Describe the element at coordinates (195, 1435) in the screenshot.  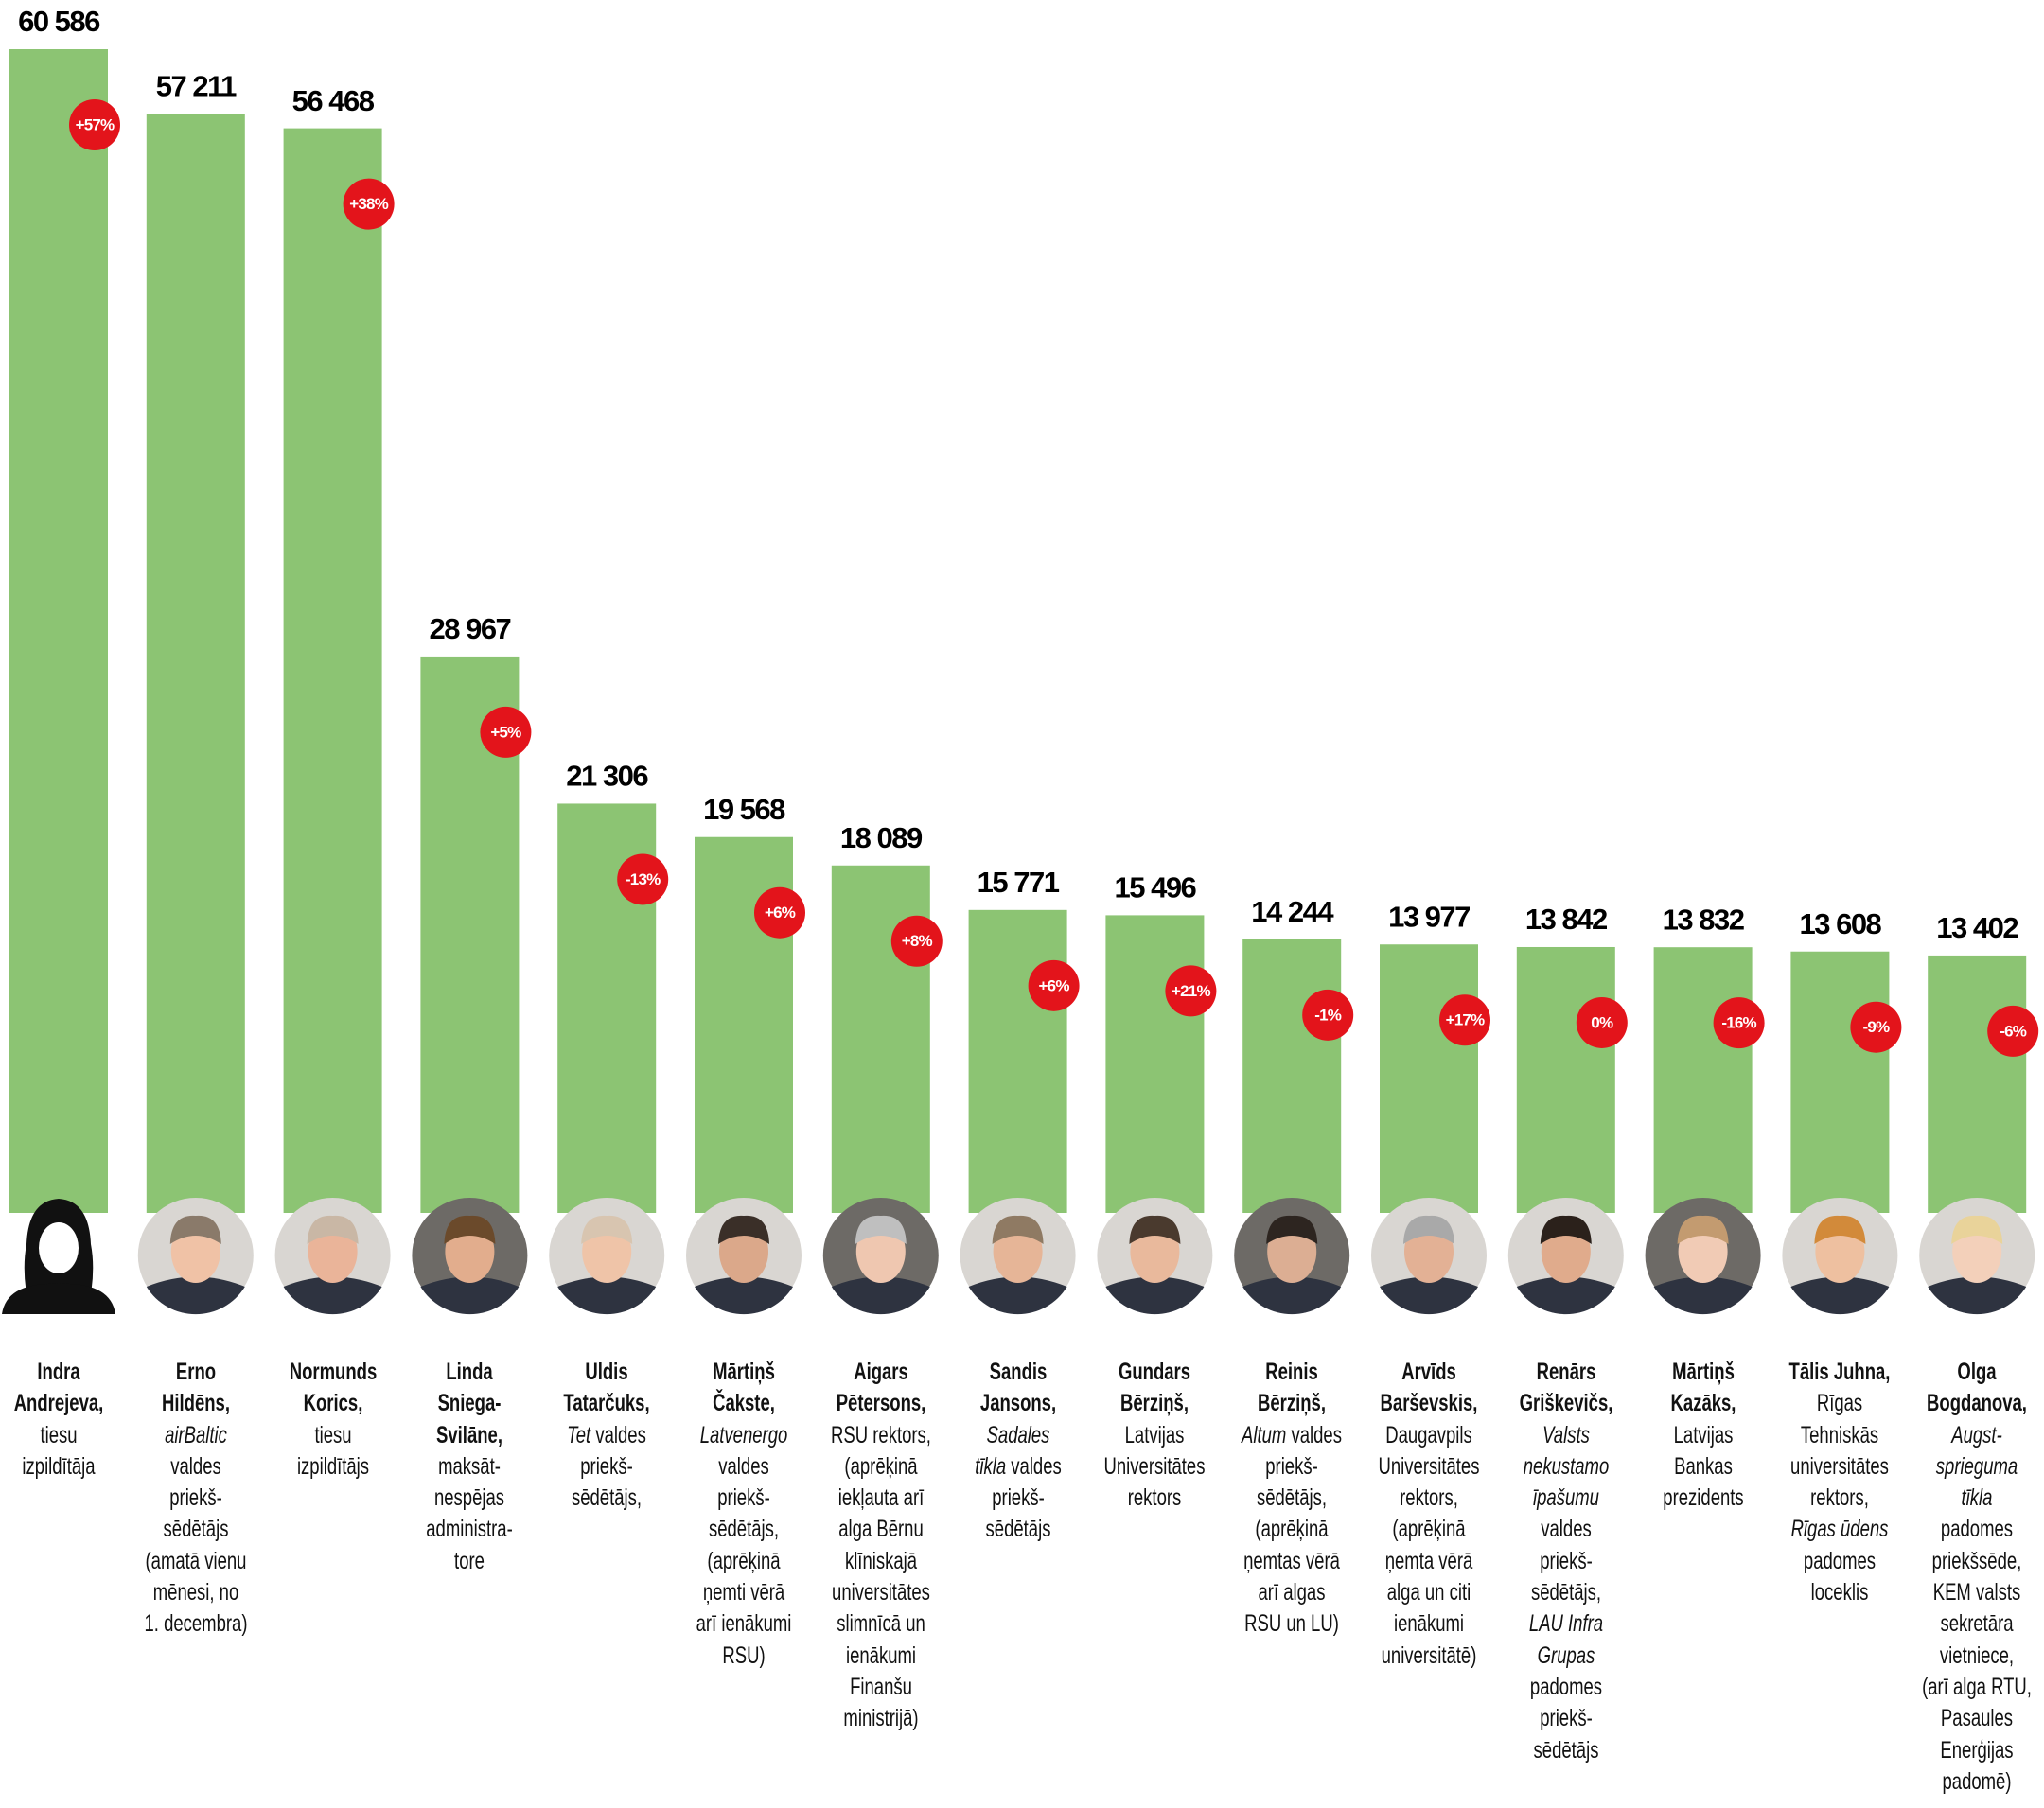
I see `description-text: airBaltic` at that location.